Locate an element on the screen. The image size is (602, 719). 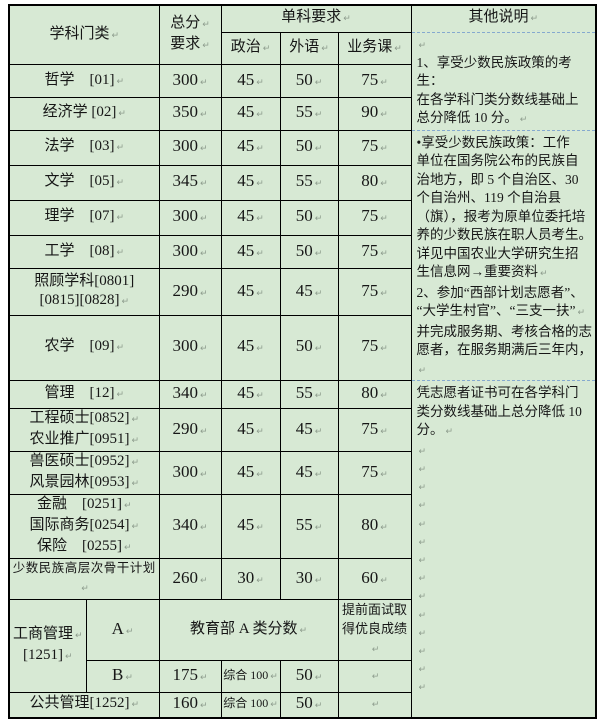
subject-name-cell: 经济学 [02] ↵ is located at coordinates (84, 113).